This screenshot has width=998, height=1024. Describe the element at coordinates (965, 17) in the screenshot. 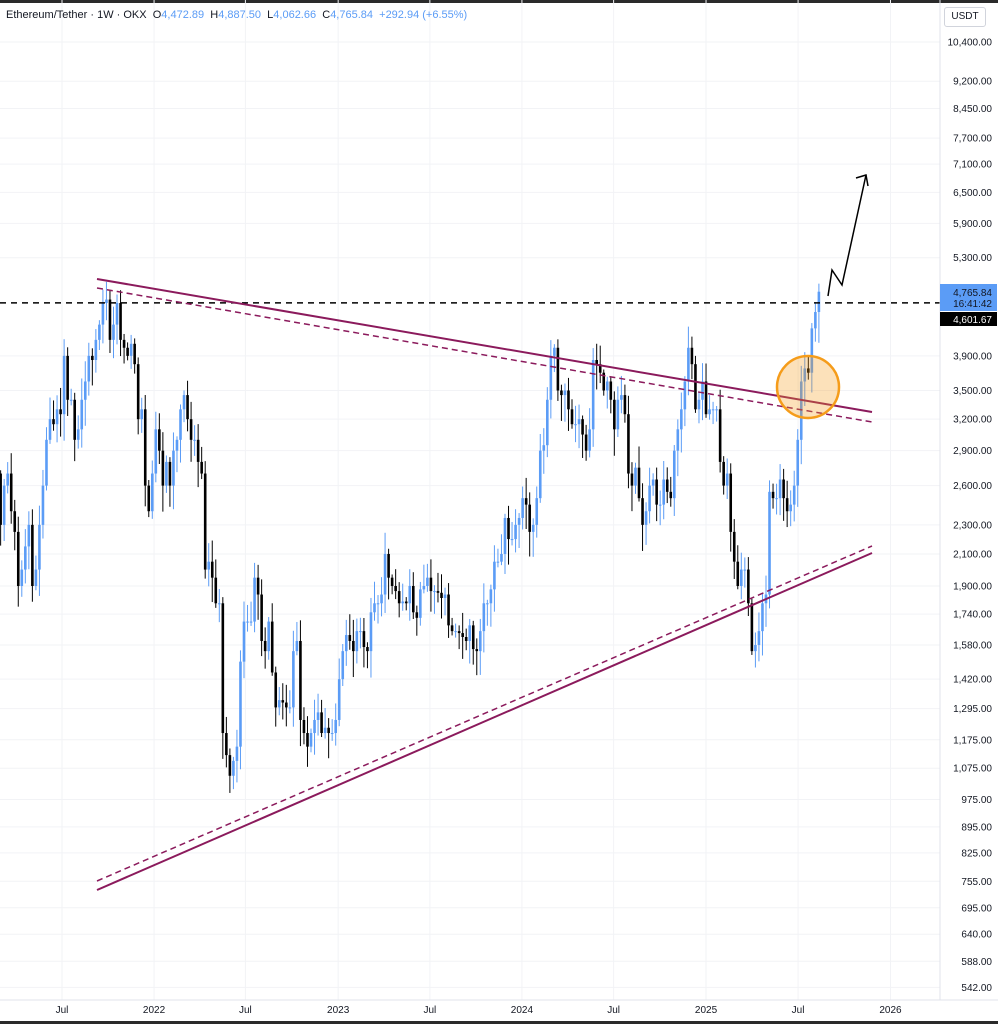

I see `currency-unit-button: USDT` at that location.